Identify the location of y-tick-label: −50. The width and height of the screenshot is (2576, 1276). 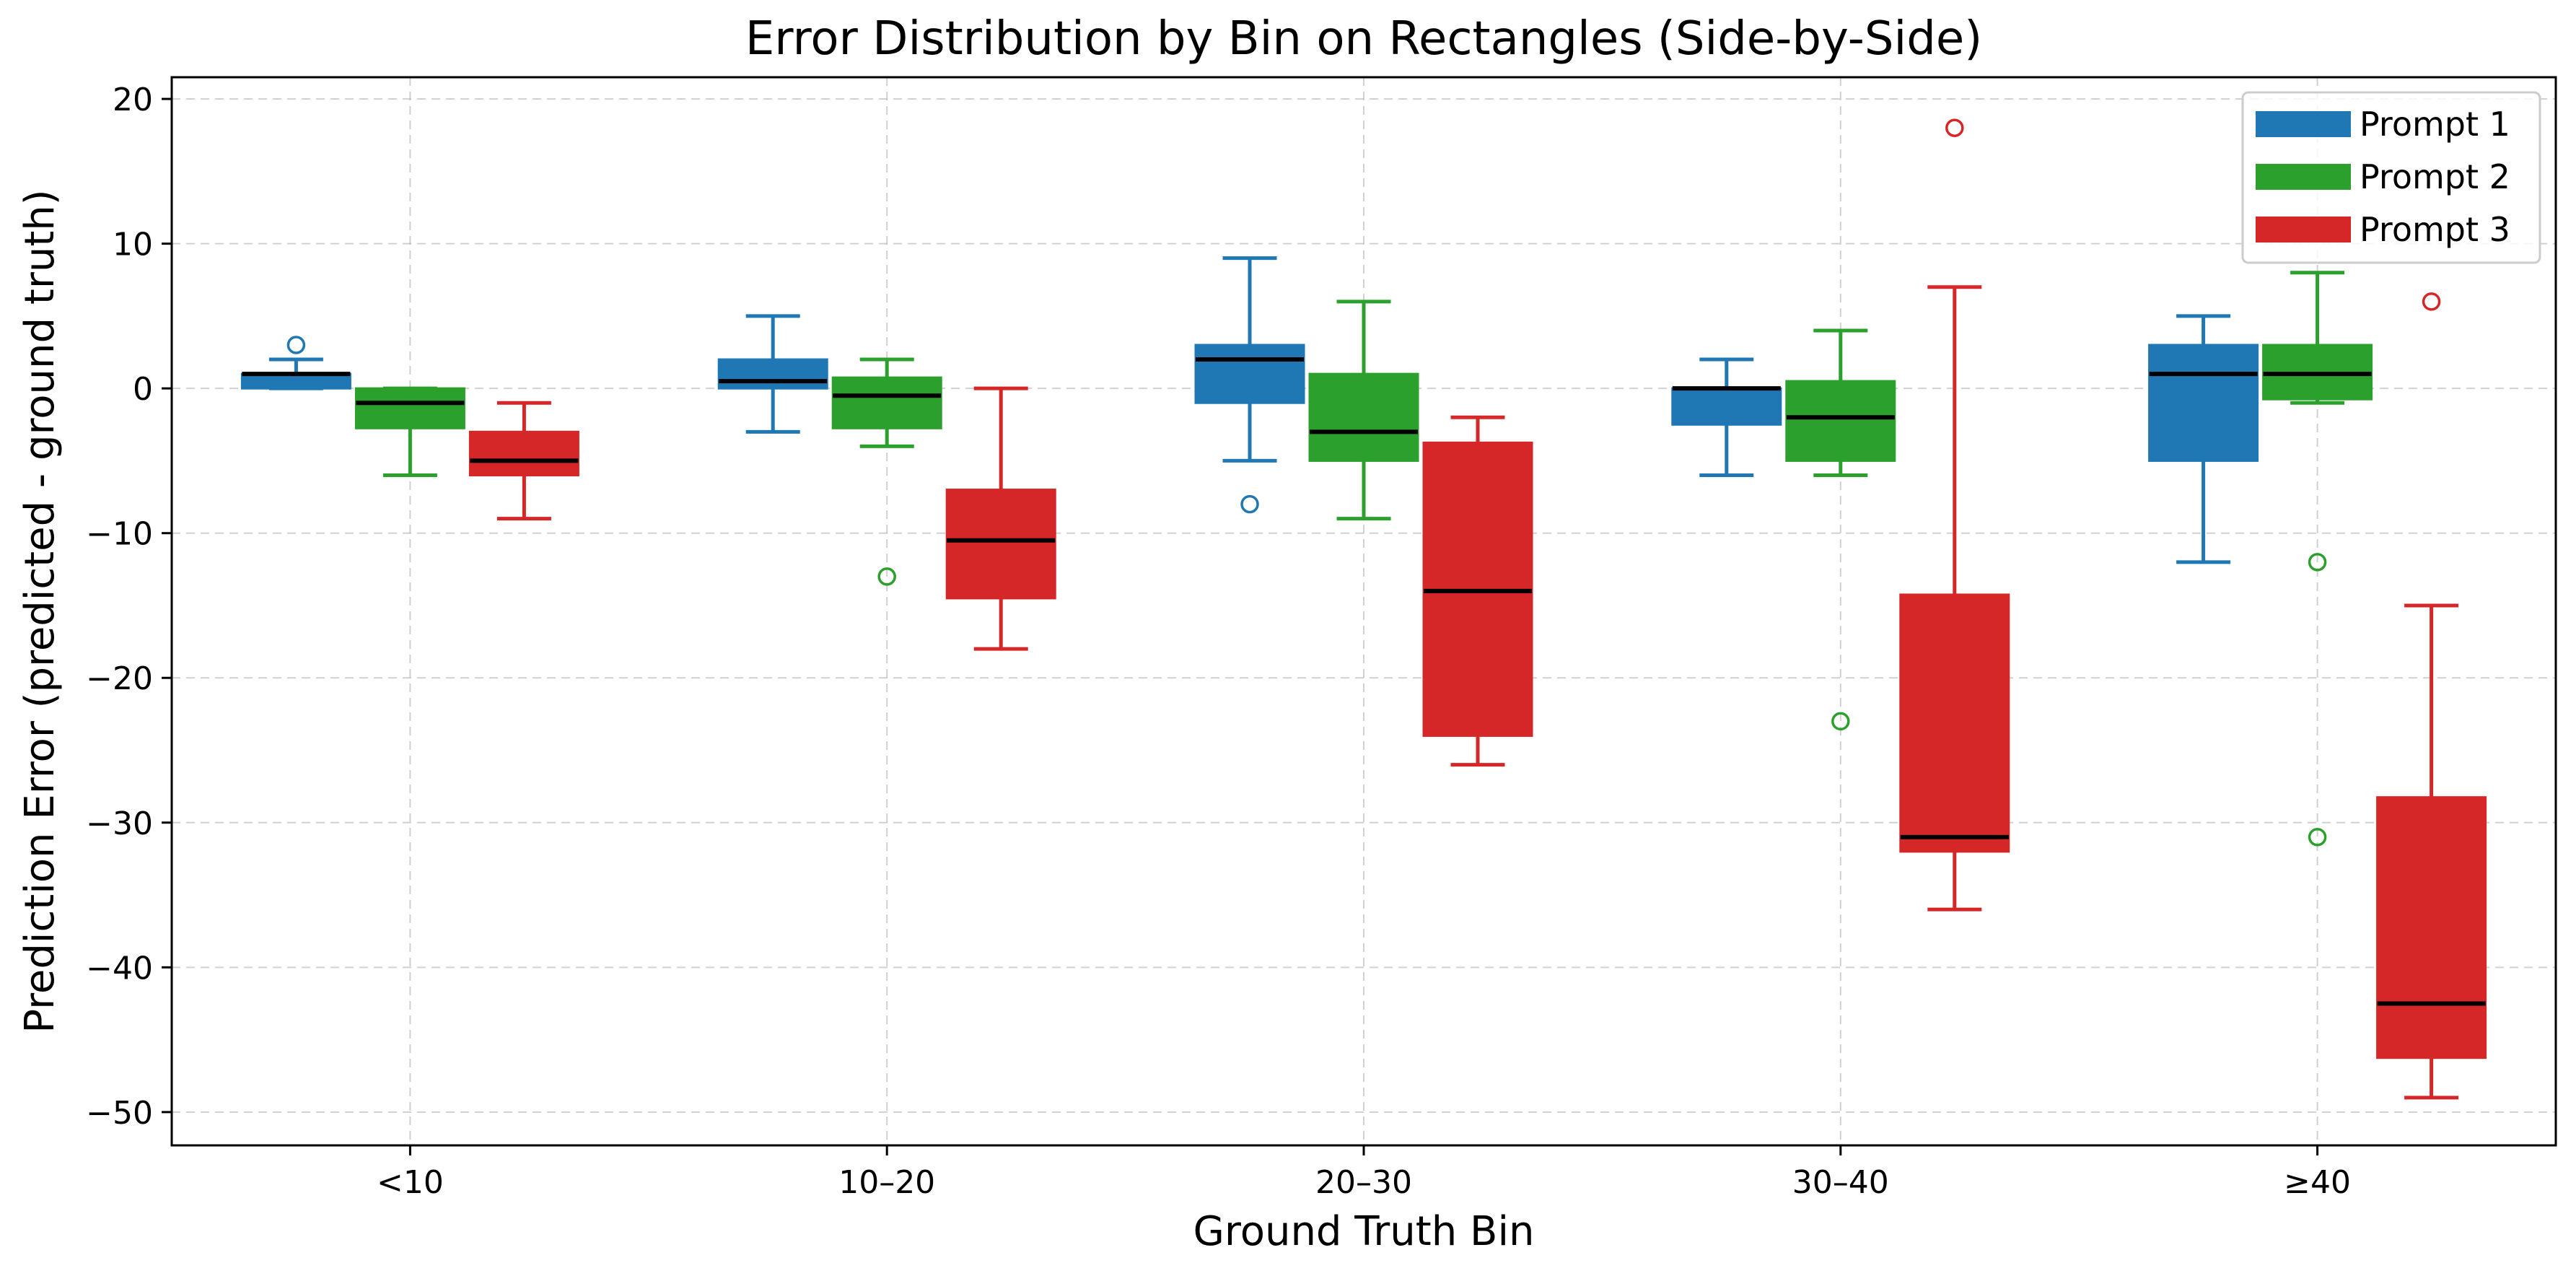
(120, 1113).